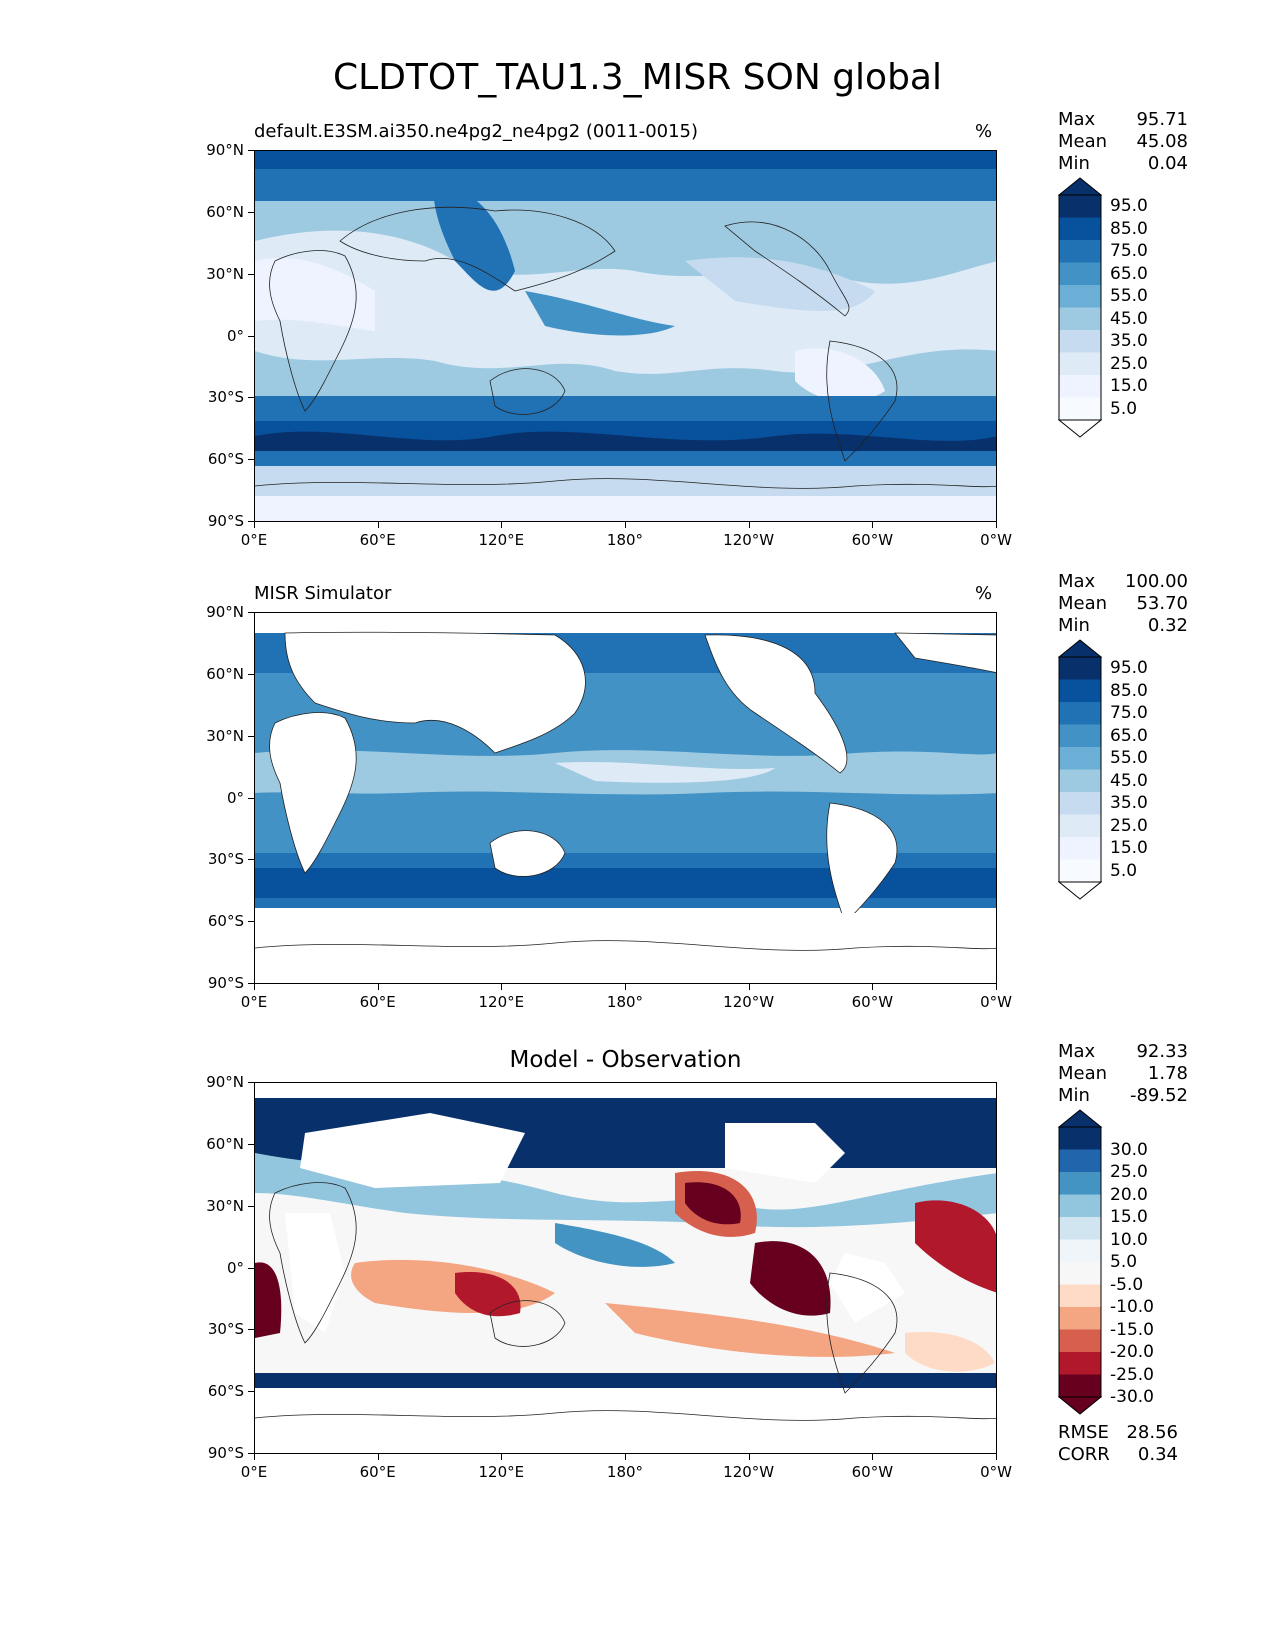  Describe the element at coordinates (1118, 1433) in the screenshot. I see `metrics-row-rmse: RMSE 28.56` at that location.